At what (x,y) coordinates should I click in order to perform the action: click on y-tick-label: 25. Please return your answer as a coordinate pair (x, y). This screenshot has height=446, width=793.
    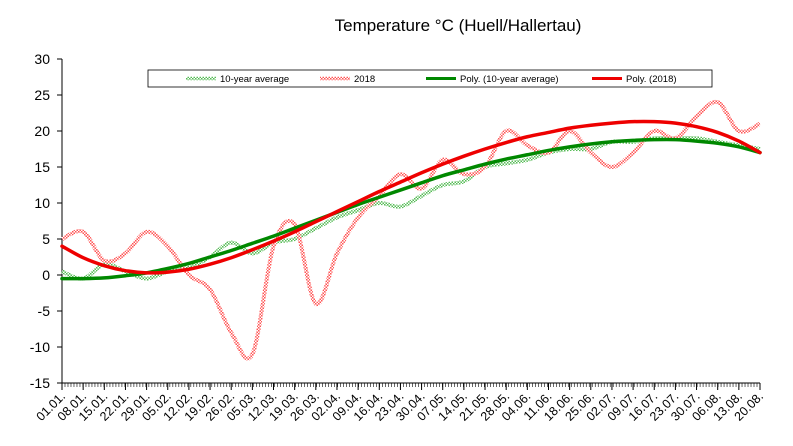
    Looking at the image, I should click on (42, 95).